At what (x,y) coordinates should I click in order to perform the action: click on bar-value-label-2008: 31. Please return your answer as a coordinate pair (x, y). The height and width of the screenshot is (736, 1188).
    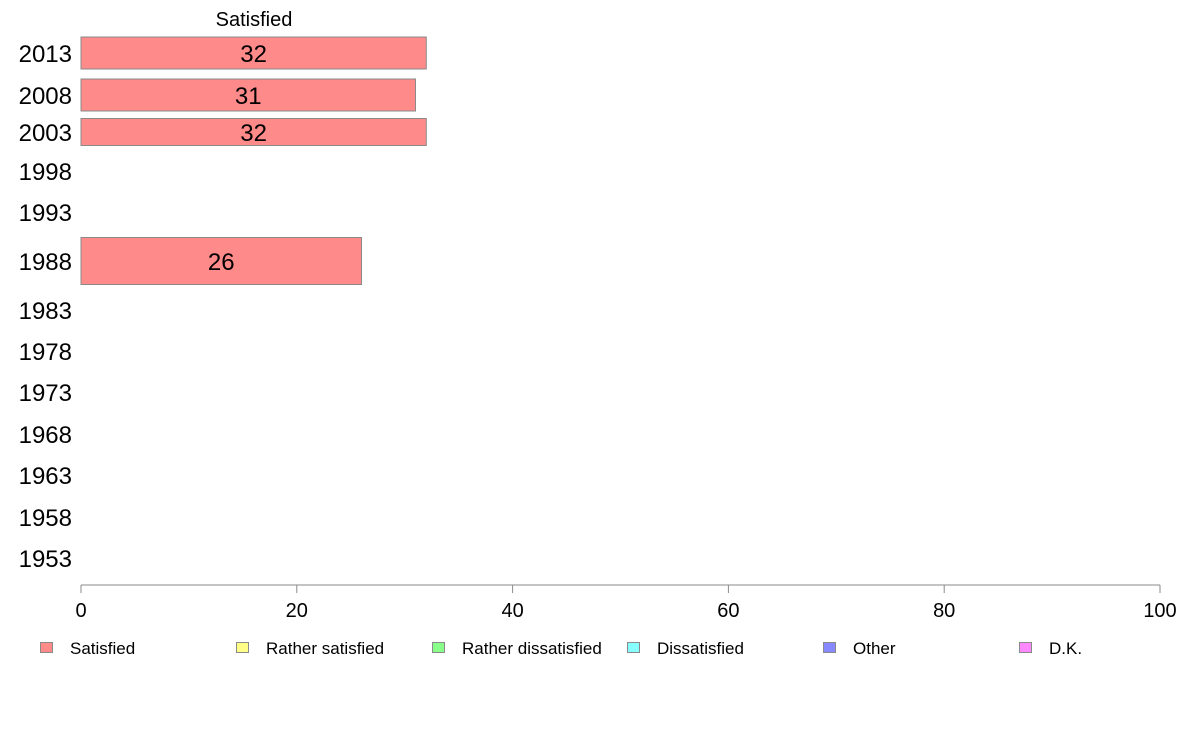
    Looking at the image, I should click on (248, 96).